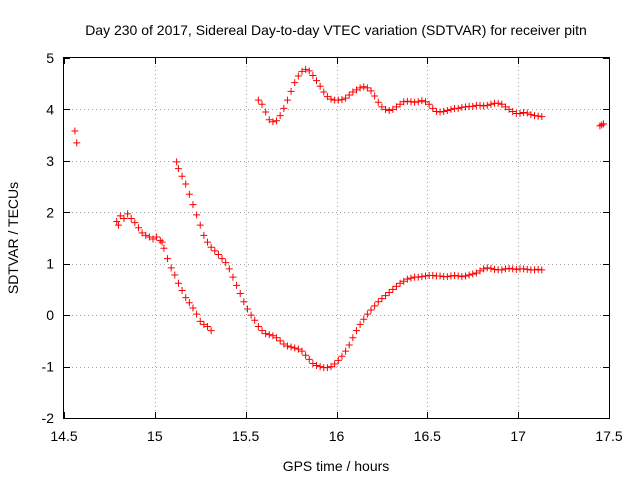 This screenshot has height=480, width=640. Describe the element at coordinates (400, 95) in the screenshot. I see `series-segment-d` at that location.